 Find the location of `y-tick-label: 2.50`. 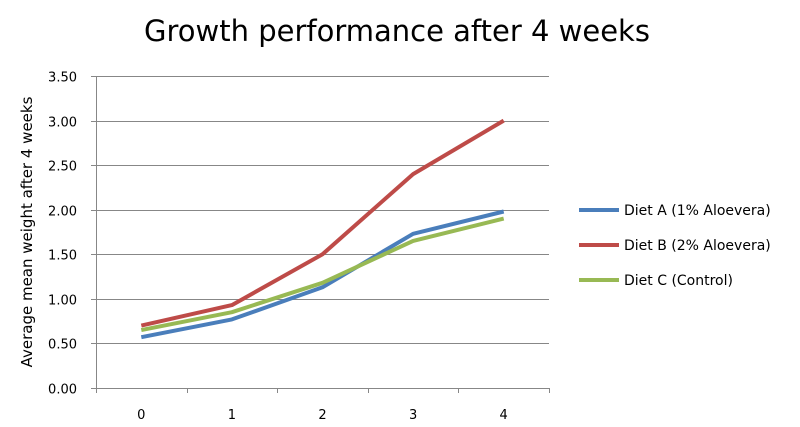

y-tick-label: 2.50 is located at coordinates (62, 167).